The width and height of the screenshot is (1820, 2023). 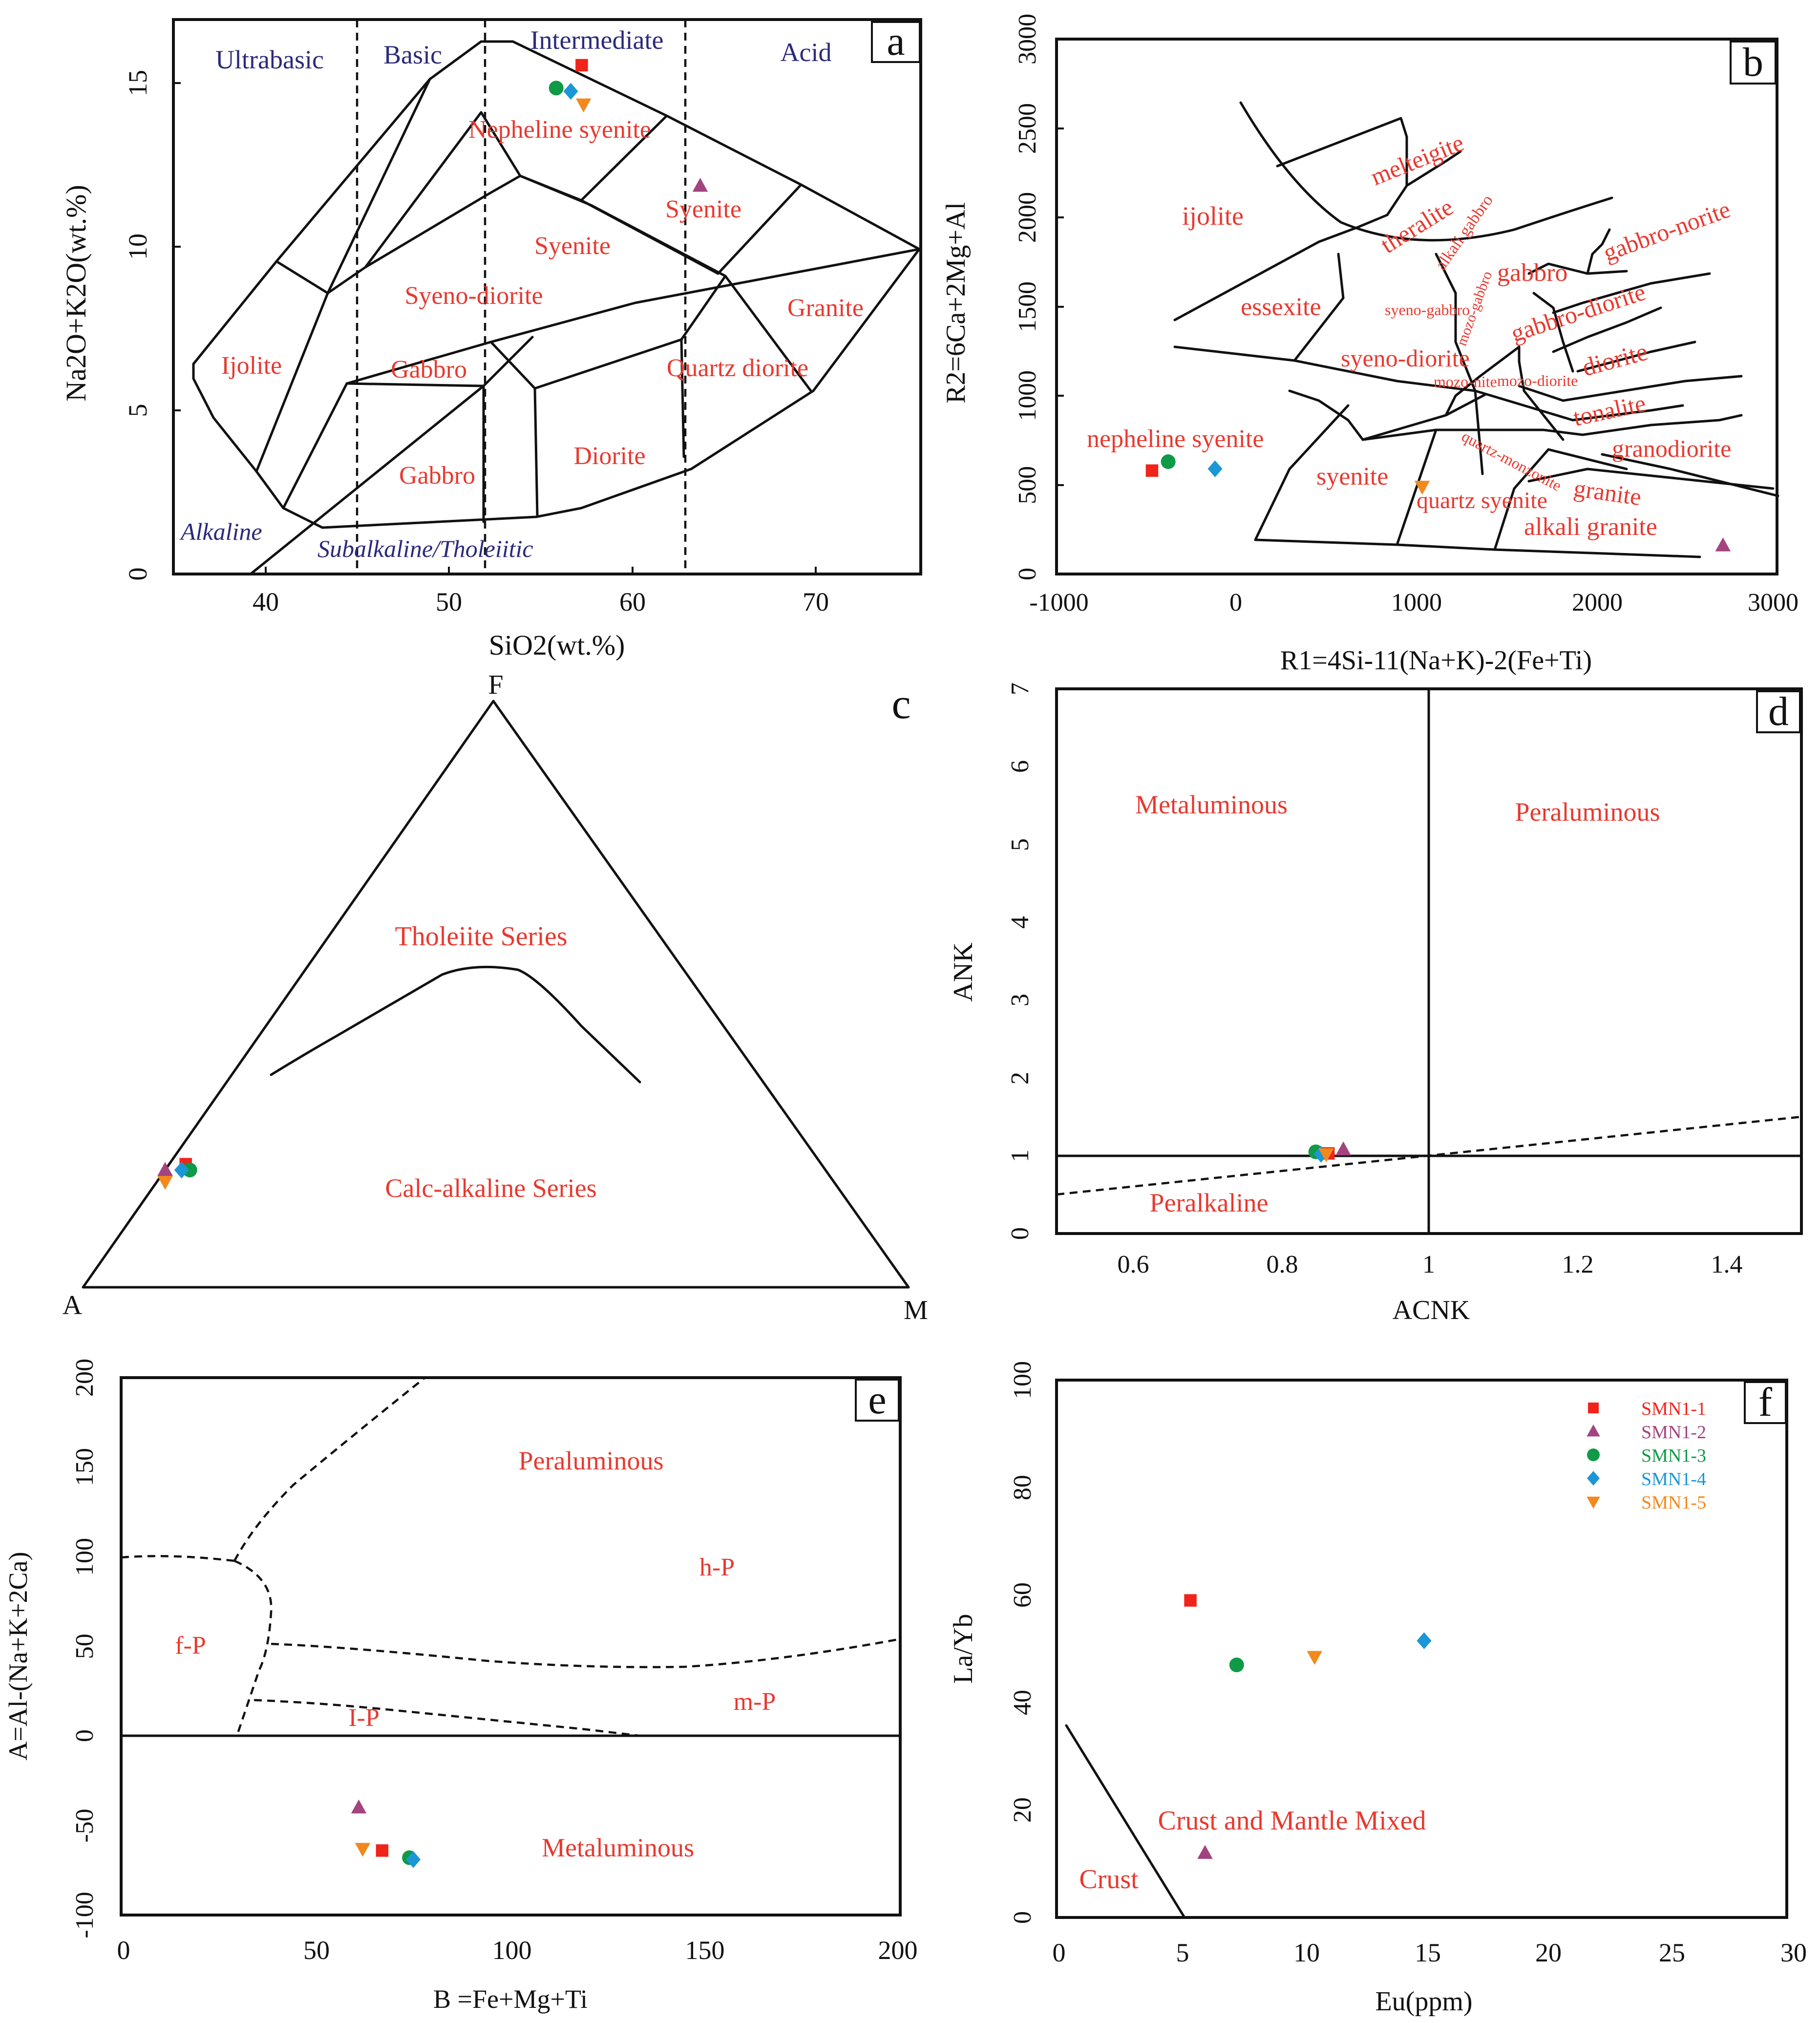 What do you see at coordinates (1416, 603) in the screenshot?
I see `panel-b-xtick: 1000` at bounding box center [1416, 603].